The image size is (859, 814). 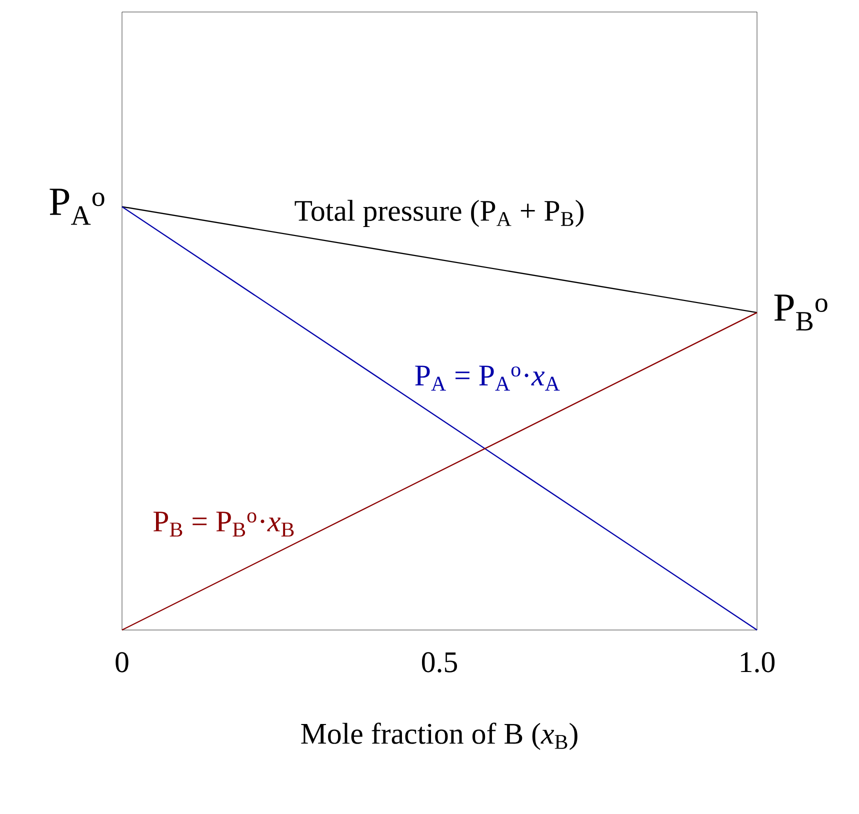 What do you see at coordinates (757, 662) in the screenshot?
I see `x-tick-label: 1.0` at bounding box center [757, 662].